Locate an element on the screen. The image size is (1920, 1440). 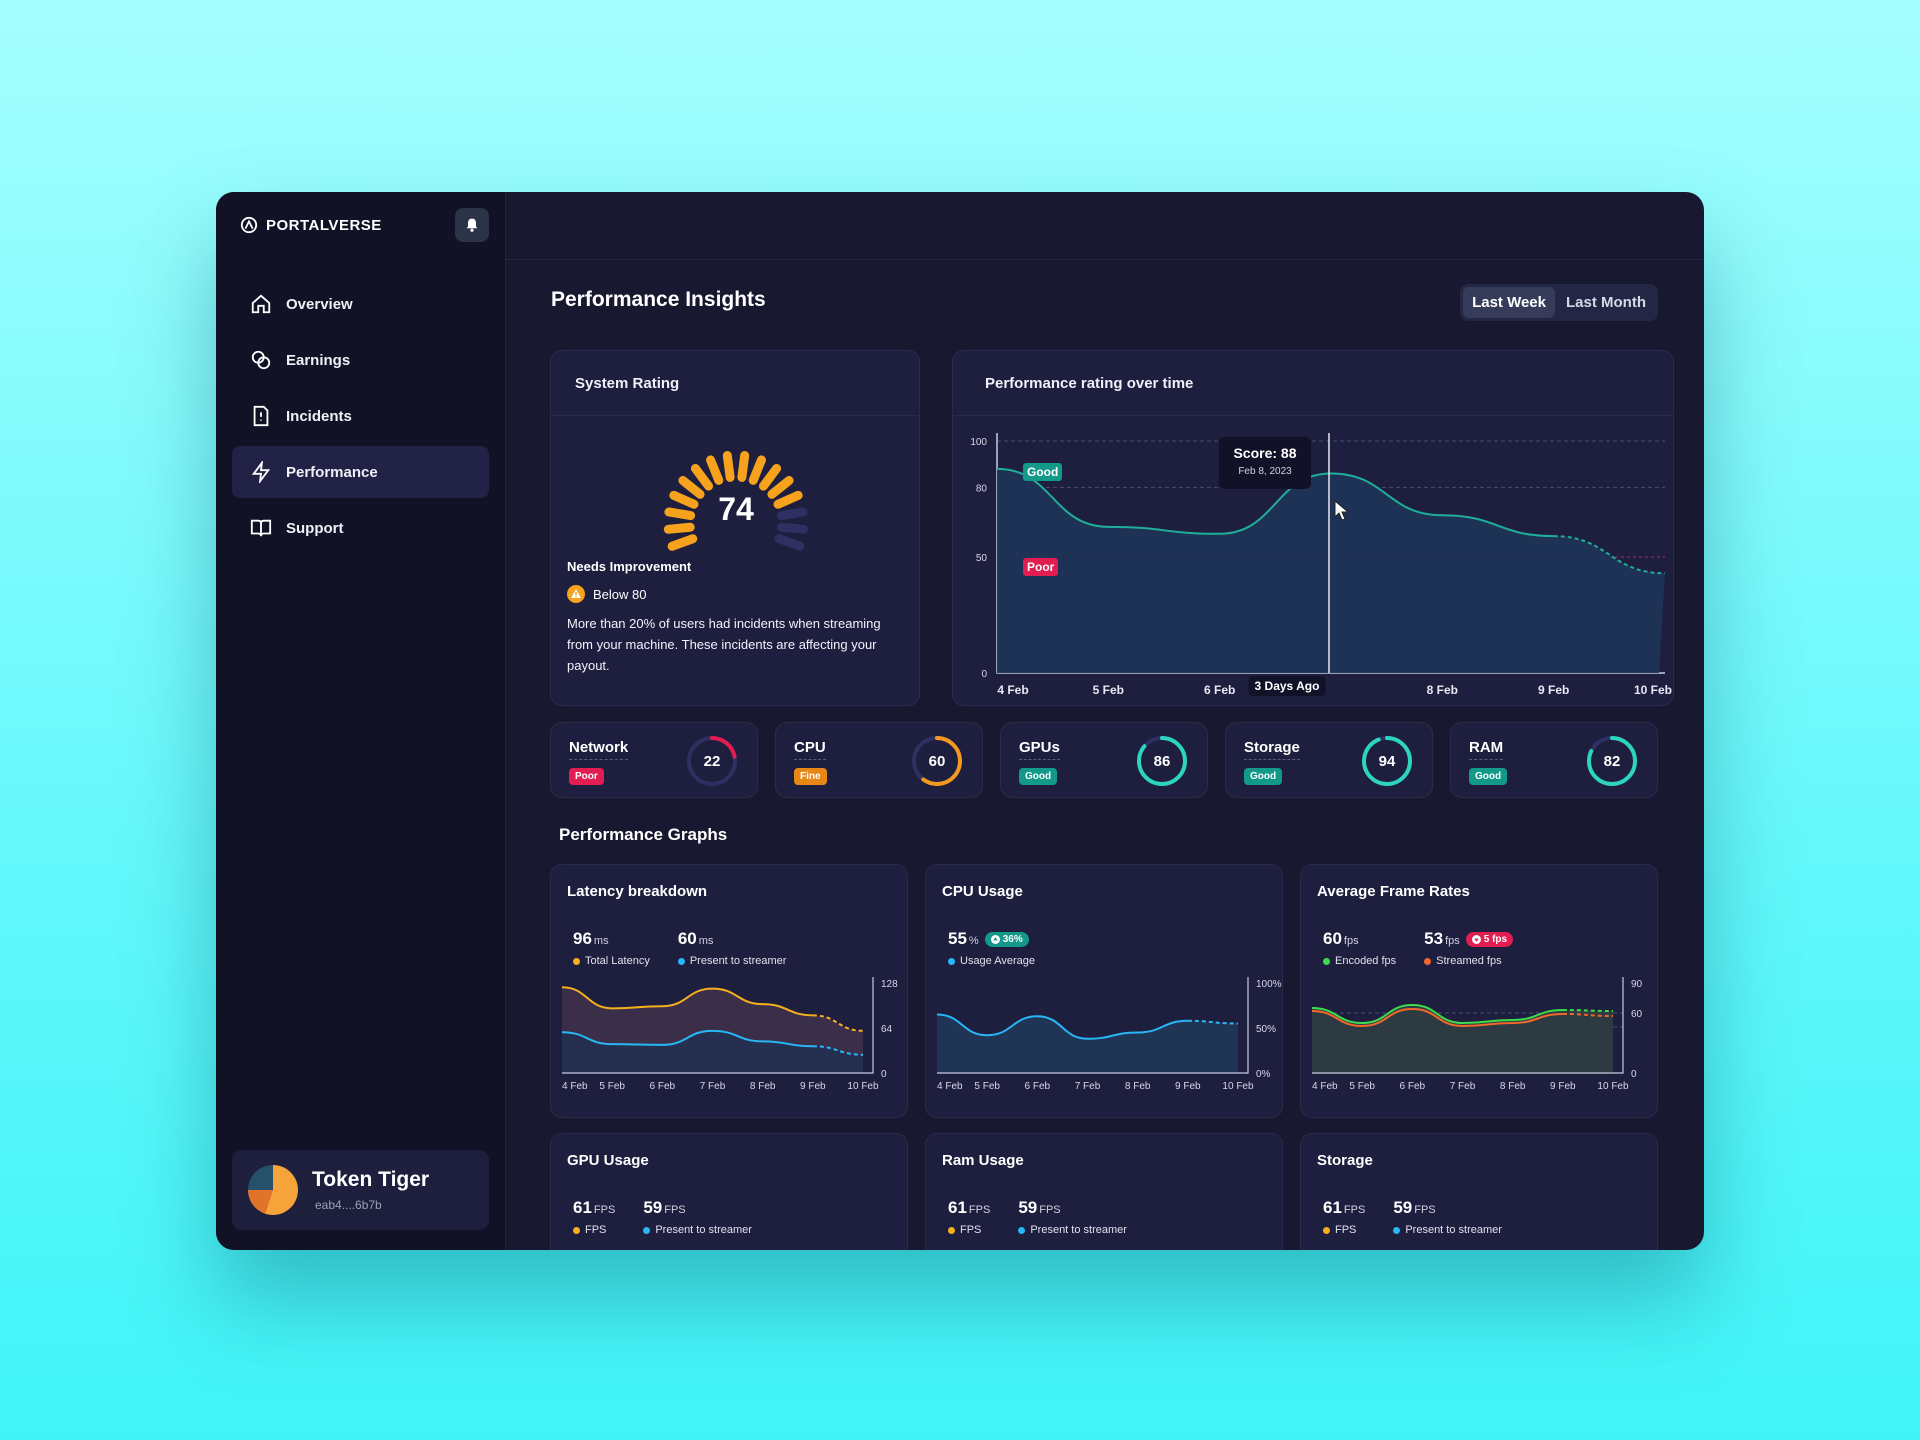
date-range-toggle: Last Week Last Month is located at coordinates (1559, 302).